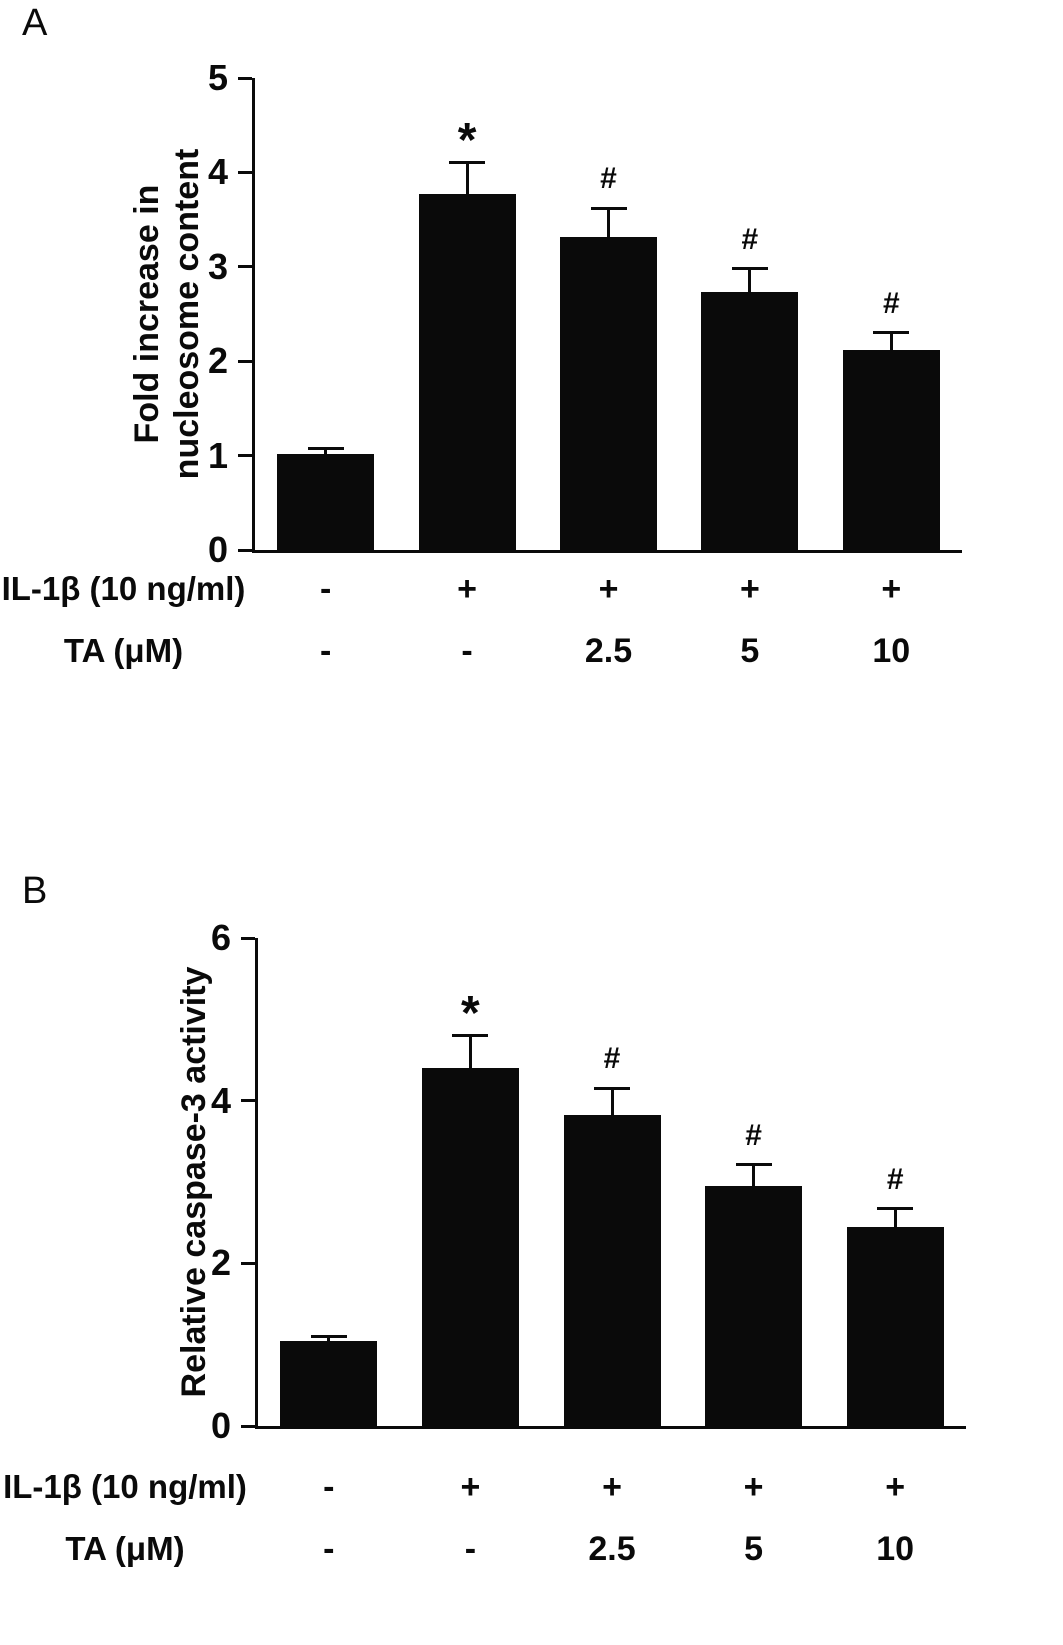  Describe the element at coordinates (35, 23) in the screenshot. I see `panel-a-label: A` at that location.